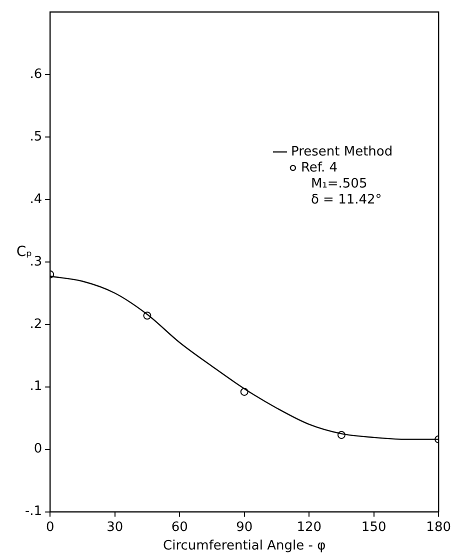 The width and height of the screenshot is (454, 558). What do you see at coordinates (38, 449) in the screenshot?
I see `y-tick-label: 0` at bounding box center [38, 449].